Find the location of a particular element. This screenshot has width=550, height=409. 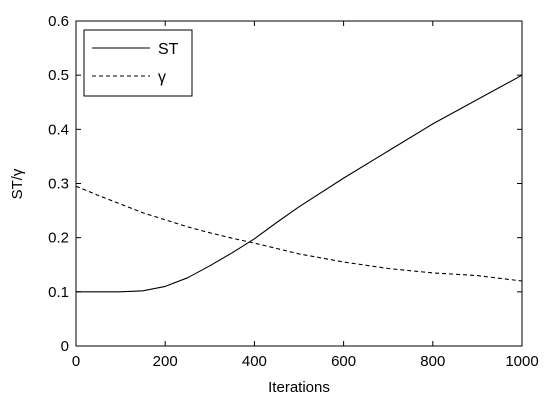

x-axis-label: Iterations is located at coordinates (299, 387).